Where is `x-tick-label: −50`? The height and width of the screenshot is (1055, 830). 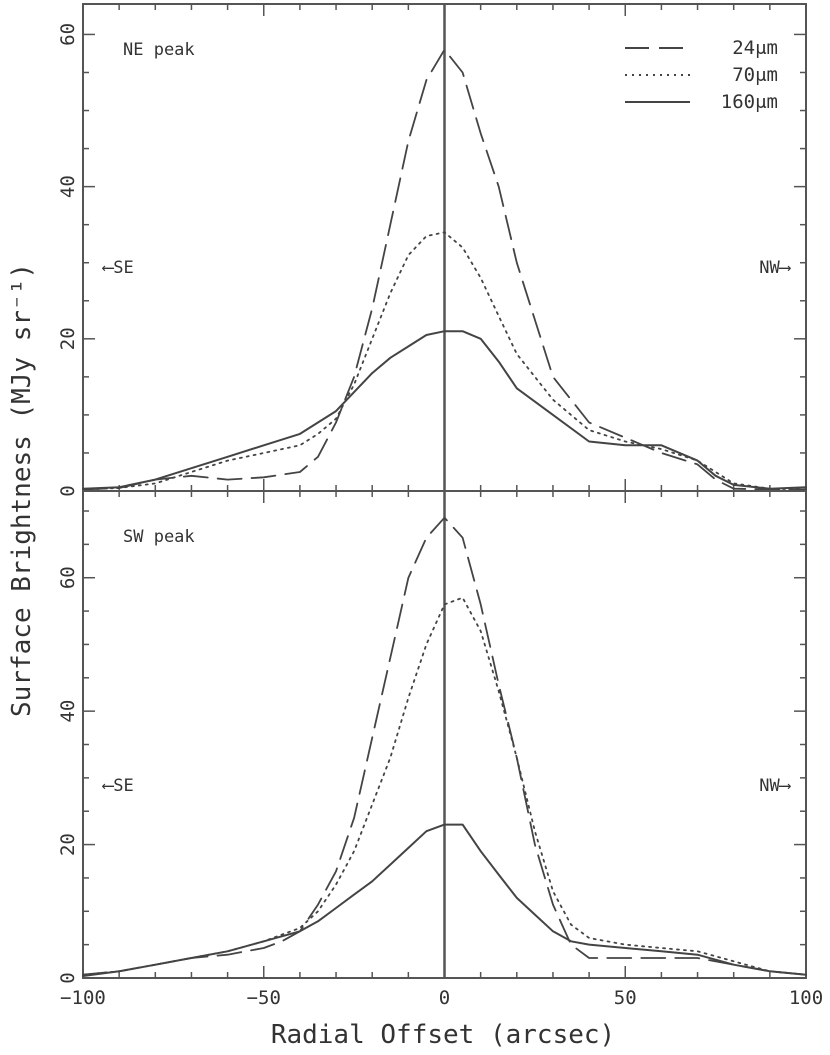 x-tick-label: −50 is located at coordinates (264, 998).